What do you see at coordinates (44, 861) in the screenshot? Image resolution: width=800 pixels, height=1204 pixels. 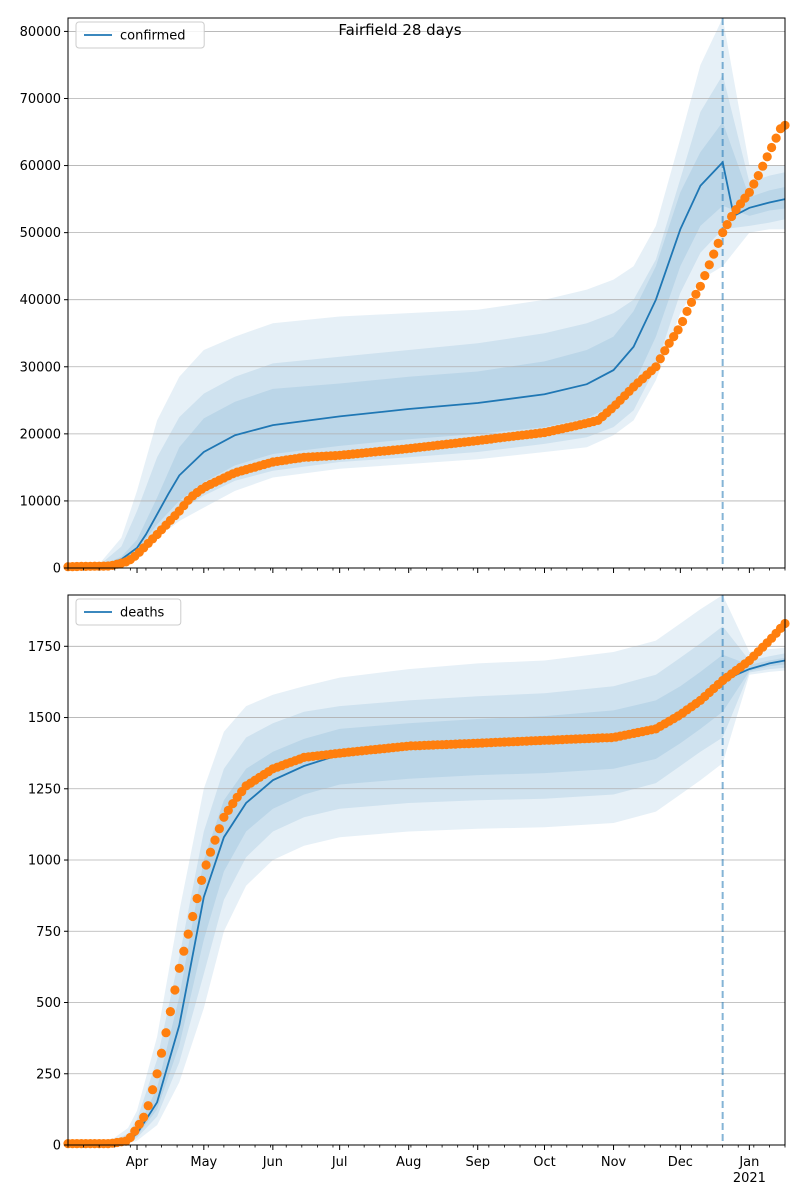 I see `y-tick-label: 1000` at bounding box center [44, 861].